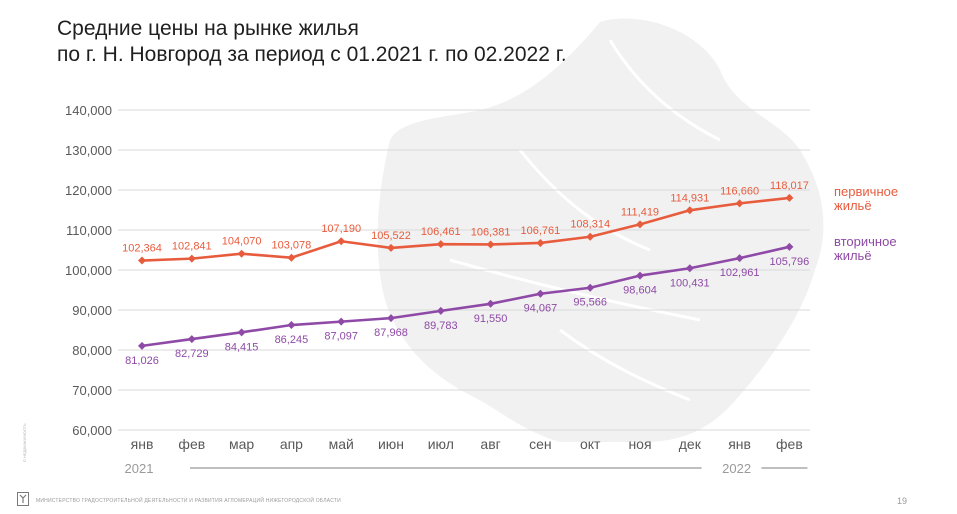  Describe the element at coordinates (391, 333) in the screenshot. I see `secondary-data-label: 87,968` at that location.